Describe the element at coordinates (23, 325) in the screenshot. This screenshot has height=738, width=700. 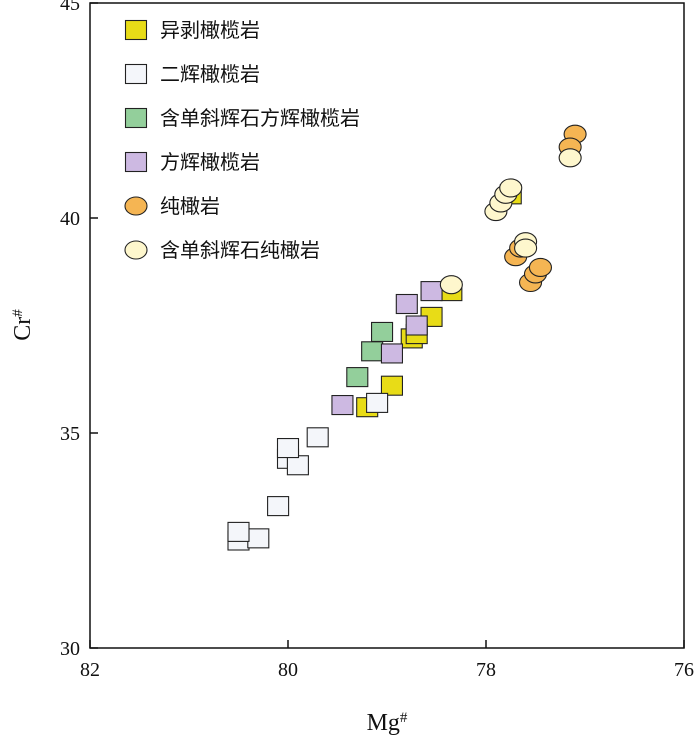
I see `y-axis-label: Cr#` at that location.